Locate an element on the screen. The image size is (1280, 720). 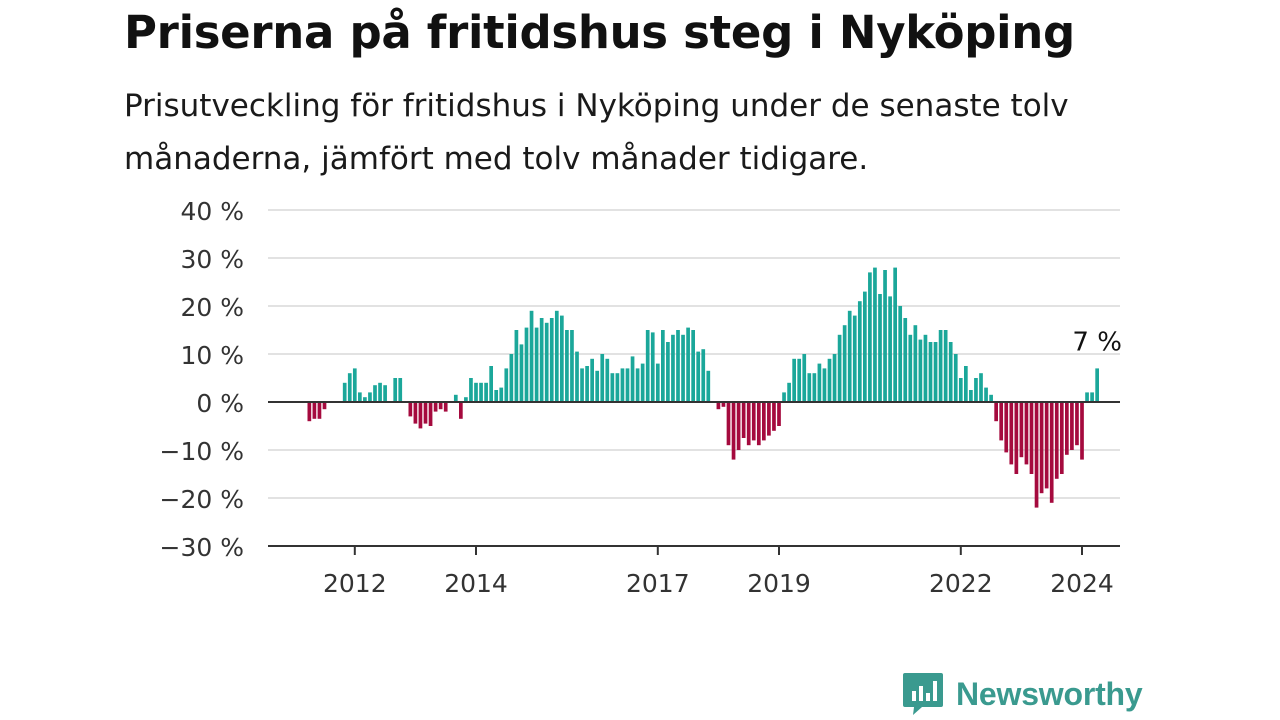
y-tick-label: 30 % is located at coordinates (212, 259).